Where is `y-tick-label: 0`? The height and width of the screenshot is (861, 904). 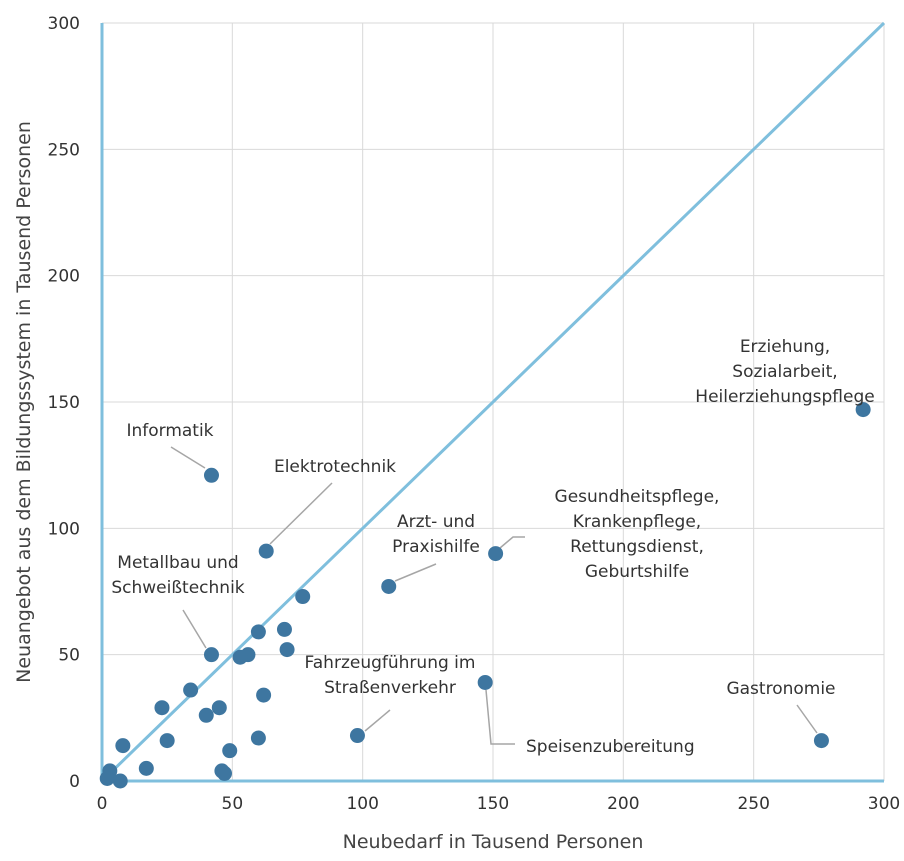
y-tick-label: 0 is located at coordinates (74, 782).